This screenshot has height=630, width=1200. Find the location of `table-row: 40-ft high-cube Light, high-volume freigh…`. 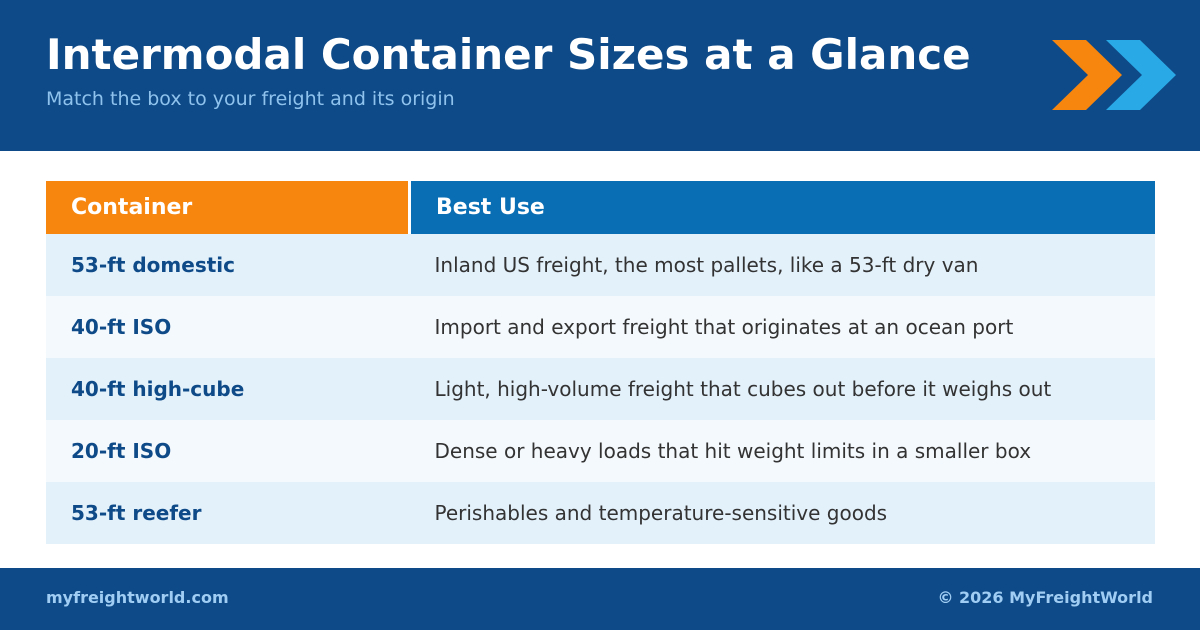

table-row: 40-ft high-cube Light, high-volume freigh… is located at coordinates (600, 389).